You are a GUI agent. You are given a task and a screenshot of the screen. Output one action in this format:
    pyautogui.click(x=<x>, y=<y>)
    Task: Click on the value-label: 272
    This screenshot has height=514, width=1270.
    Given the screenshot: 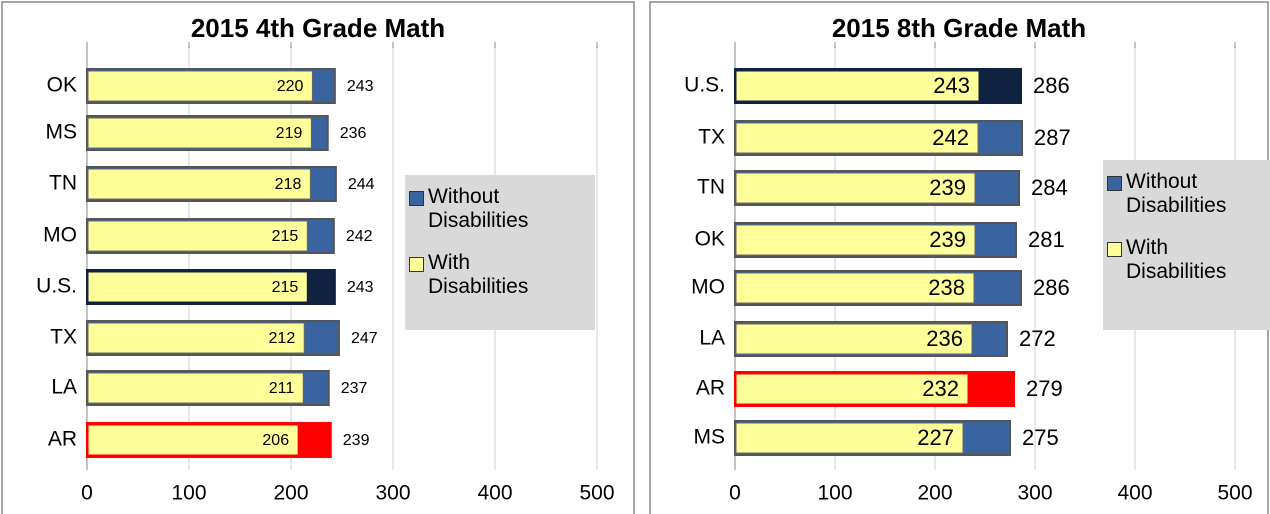 What is the action you would take?
    pyautogui.click(x=1037, y=338)
    